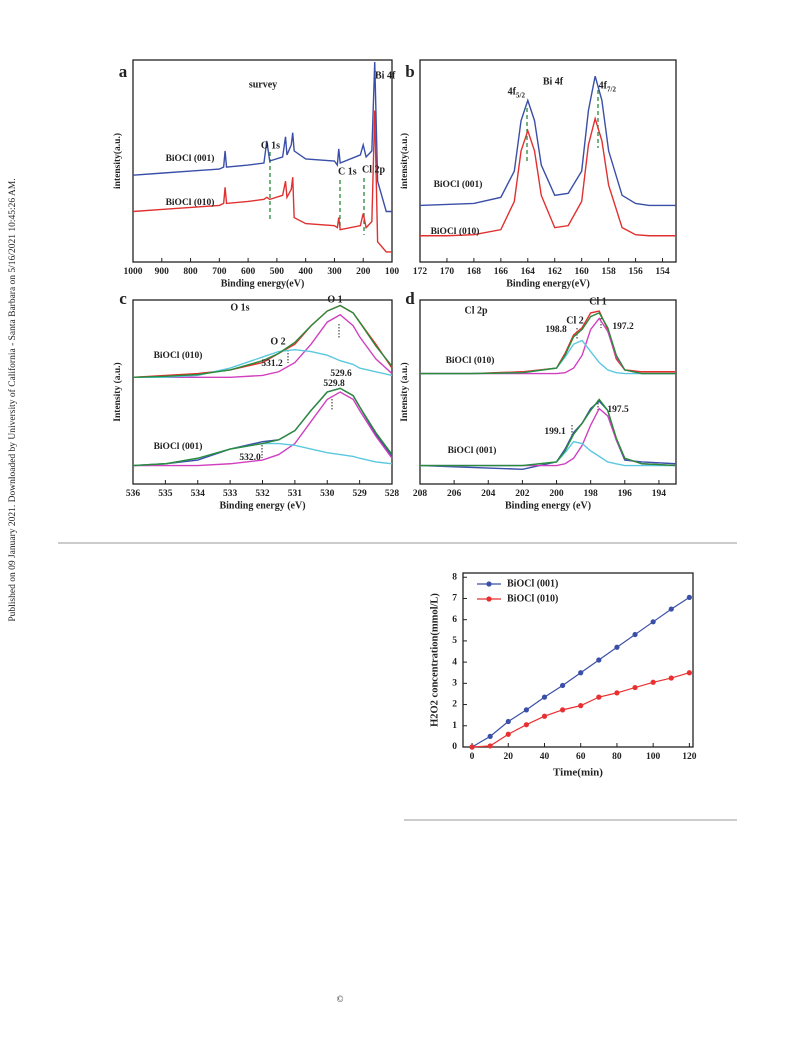 This screenshot has height=1044, width=793. Describe the element at coordinates (340, 999) in the screenshot. I see `copyright: ©` at that location.